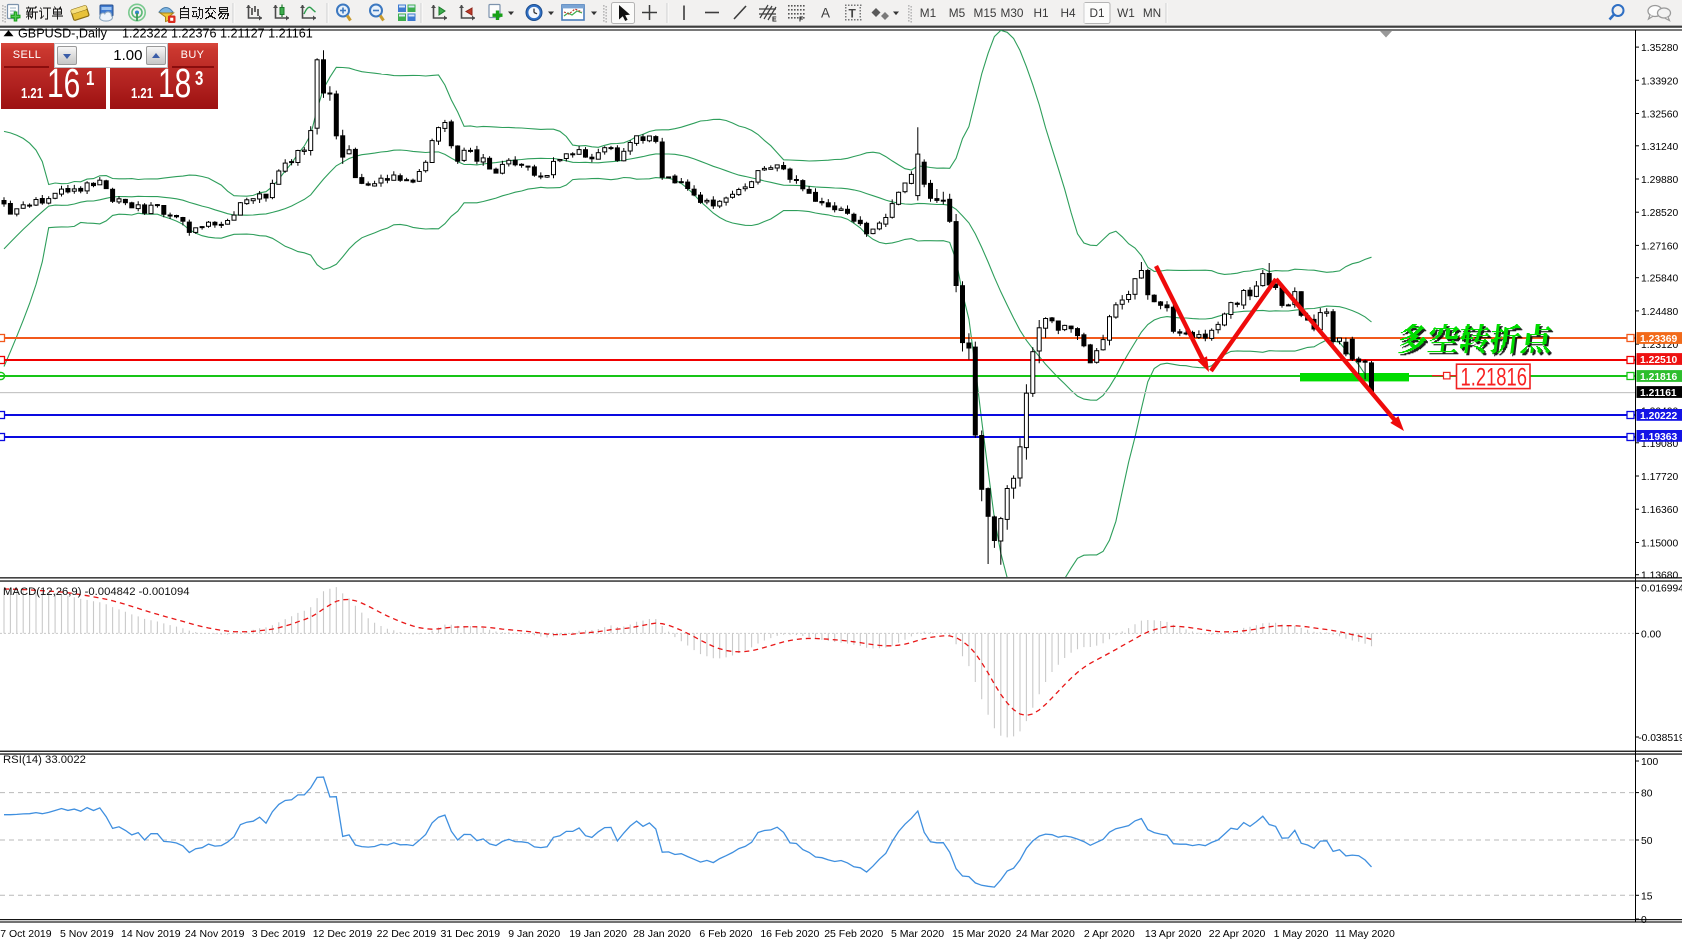  I want to click on svg-text: 1.31240, so click(1659, 147).